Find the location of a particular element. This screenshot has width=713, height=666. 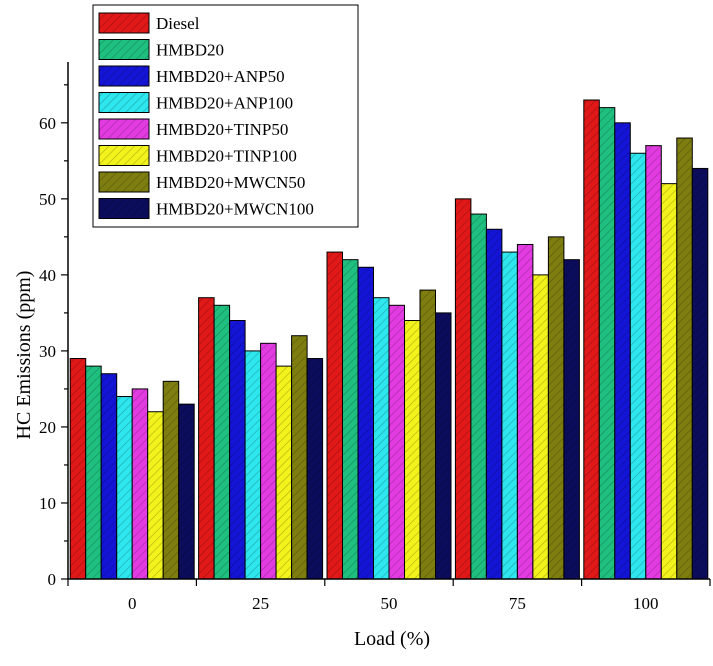

legend-label: HMBD20+TINP50 is located at coordinates (222, 129).